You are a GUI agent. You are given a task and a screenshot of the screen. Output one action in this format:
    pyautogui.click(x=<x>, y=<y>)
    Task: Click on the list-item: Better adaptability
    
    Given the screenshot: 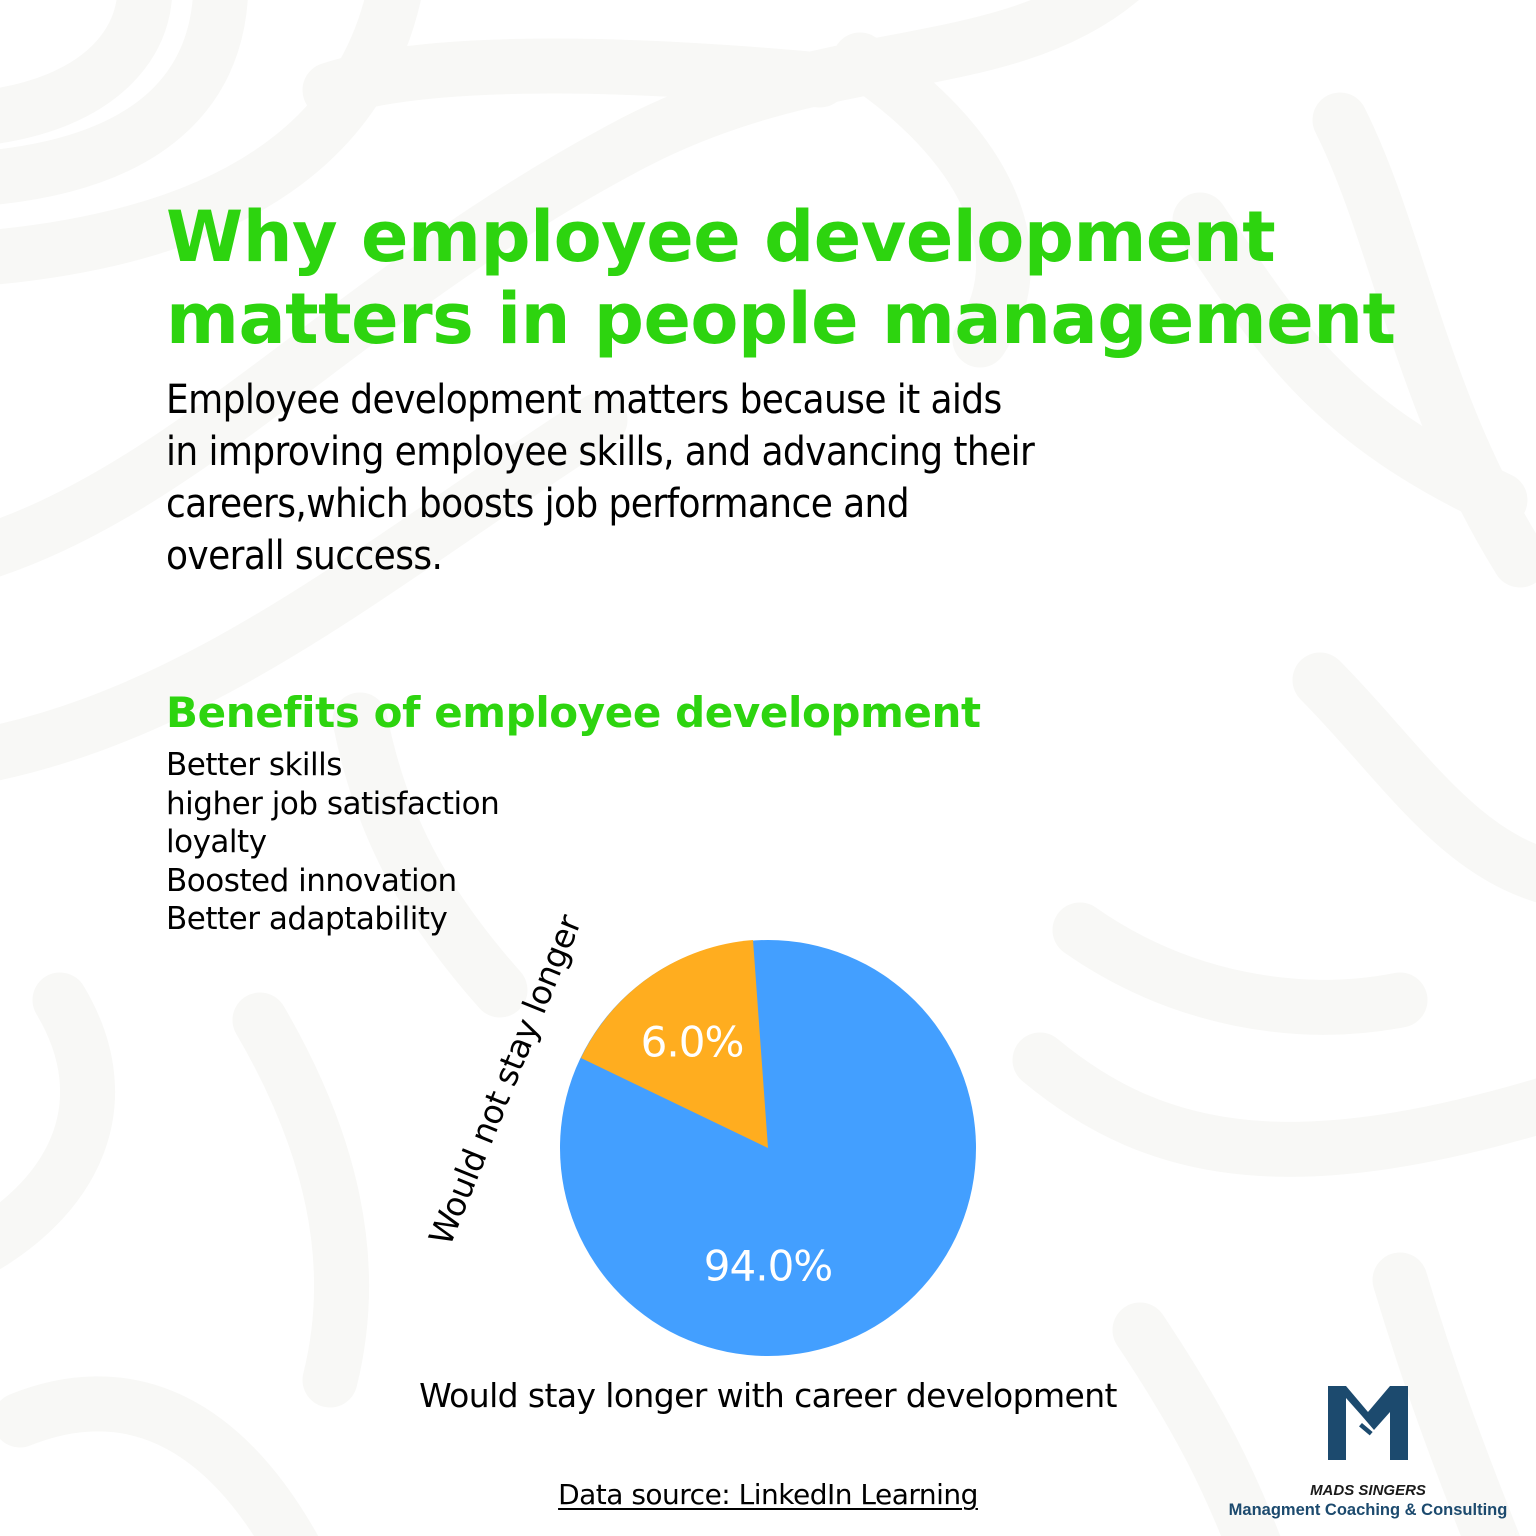 What is the action you would take?
    pyautogui.click(x=307, y=919)
    